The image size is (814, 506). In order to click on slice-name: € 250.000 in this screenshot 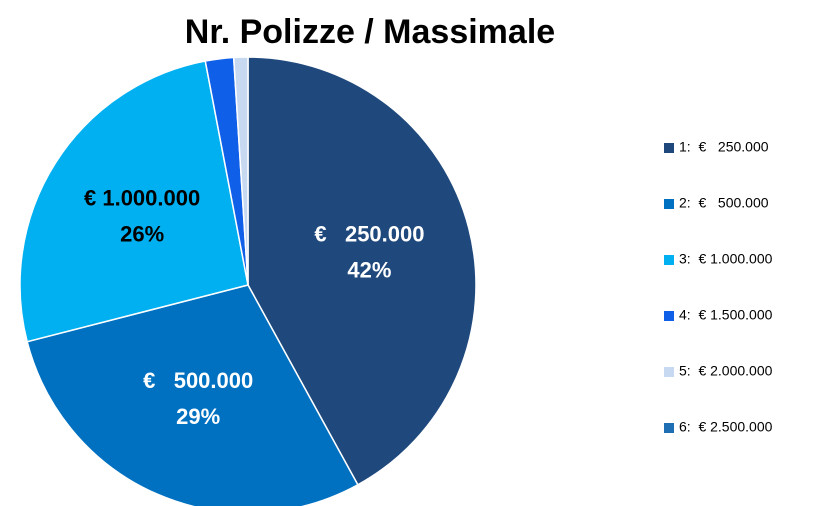, I will do `click(369, 234)`.